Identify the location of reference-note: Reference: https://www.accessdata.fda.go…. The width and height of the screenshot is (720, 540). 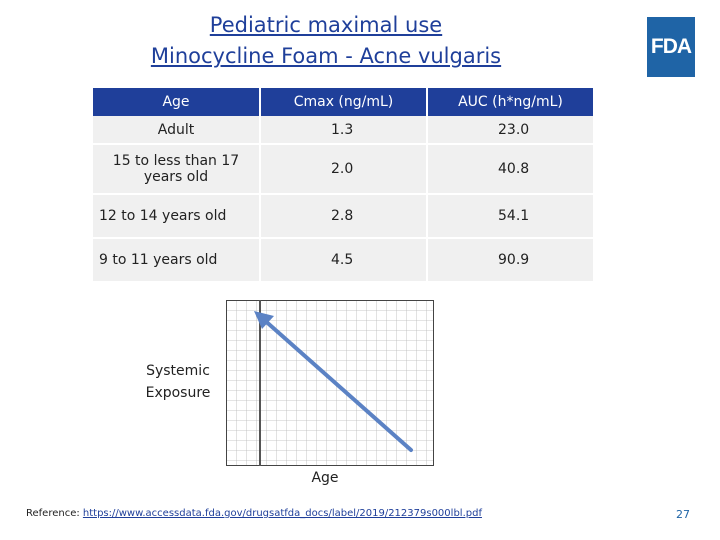
(254, 513).